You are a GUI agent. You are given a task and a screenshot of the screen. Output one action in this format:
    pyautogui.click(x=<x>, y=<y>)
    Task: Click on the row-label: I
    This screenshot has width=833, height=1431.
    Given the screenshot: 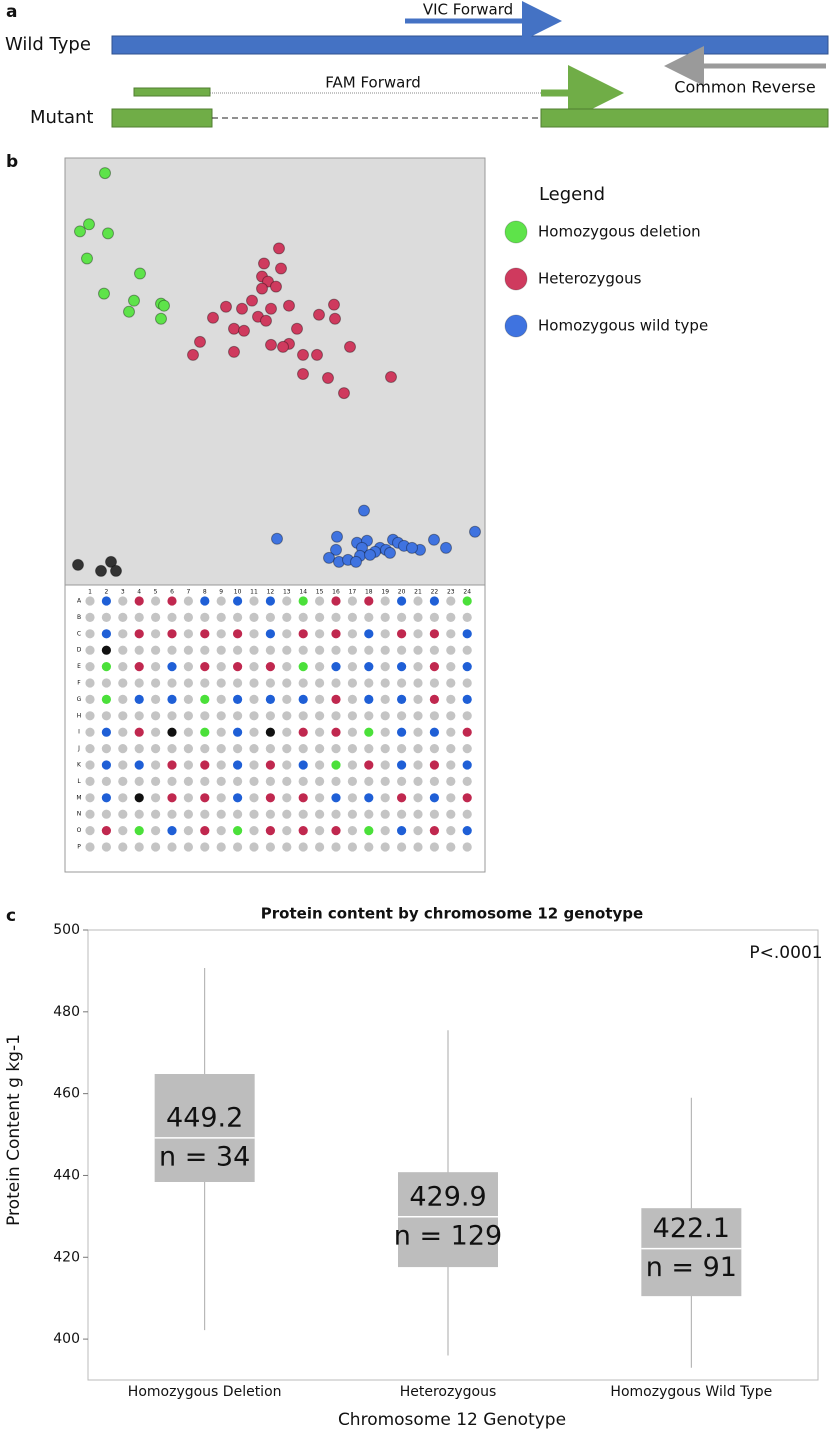 What is the action you would take?
    pyautogui.click(x=79, y=732)
    